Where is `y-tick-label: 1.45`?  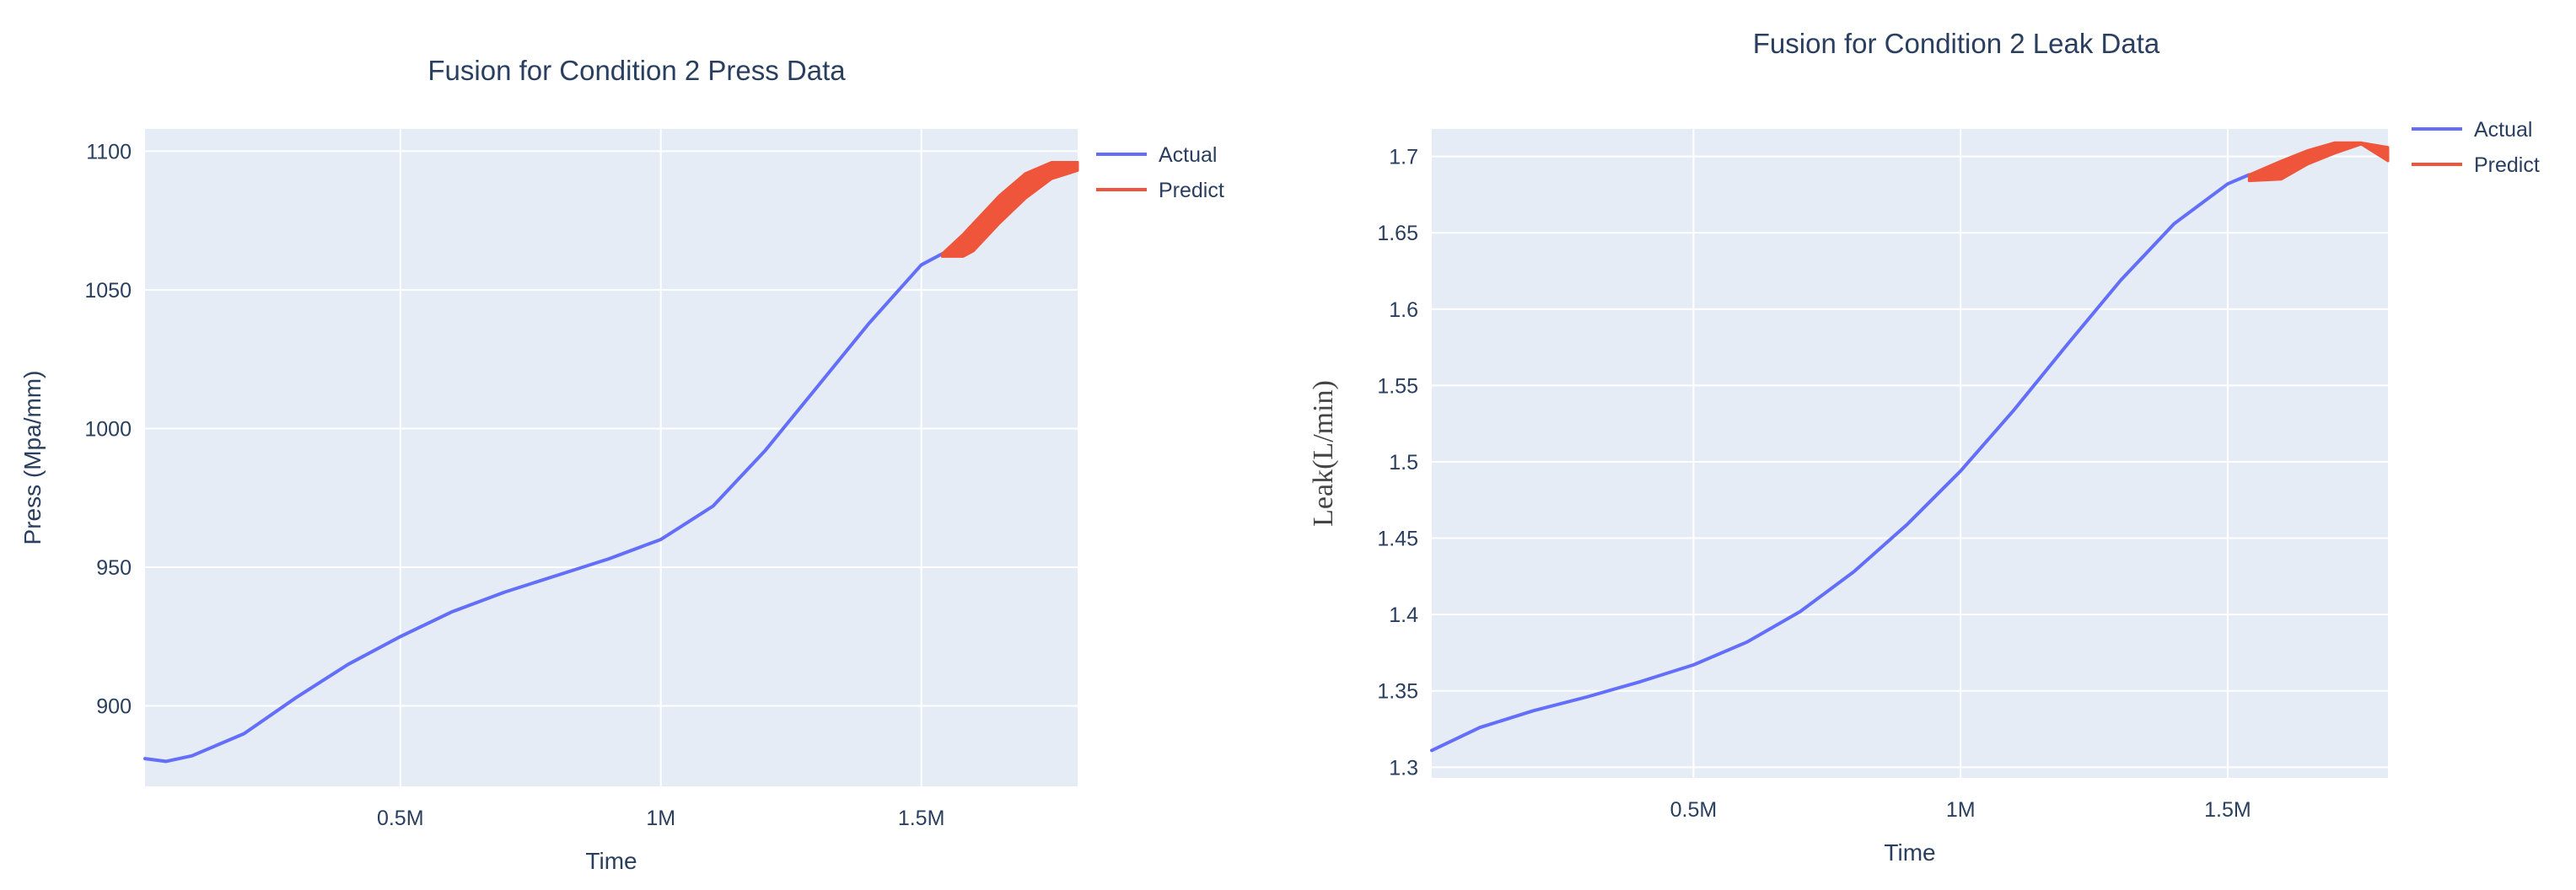 y-tick-label: 1.45 is located at coordinates (1397, 539).